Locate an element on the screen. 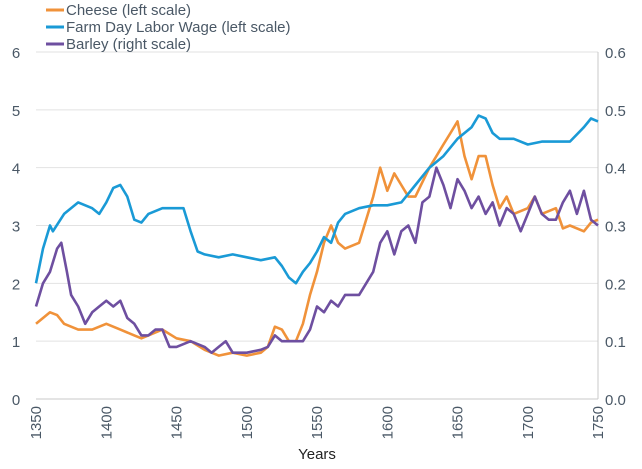 Image resolution: width=642 pixels, height=469 pixels. barley-legend-label: Barley (right scale) is located at coordinates (128, 44).